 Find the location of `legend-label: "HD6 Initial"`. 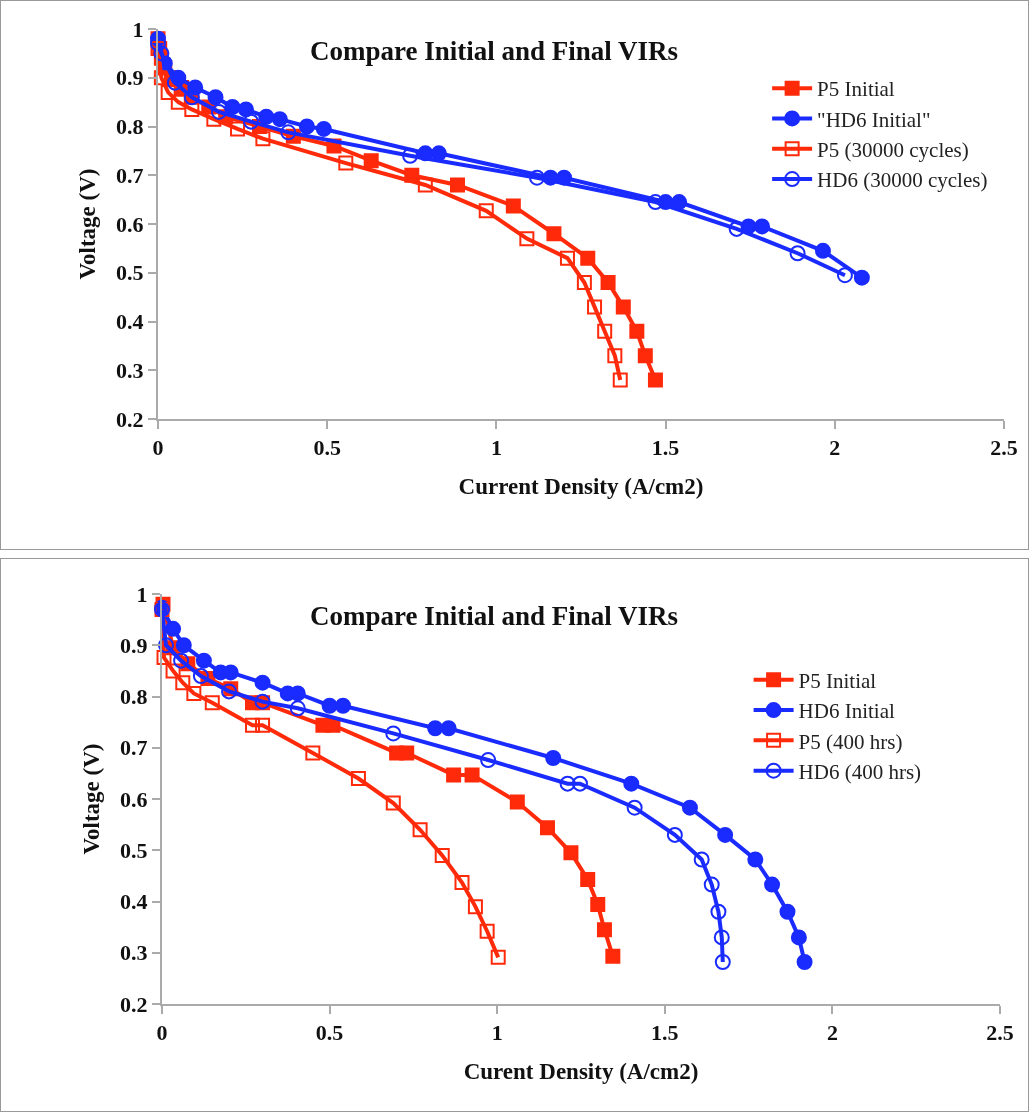

legend-label: "HD6 Initial" is located at coordinates (874, 119).